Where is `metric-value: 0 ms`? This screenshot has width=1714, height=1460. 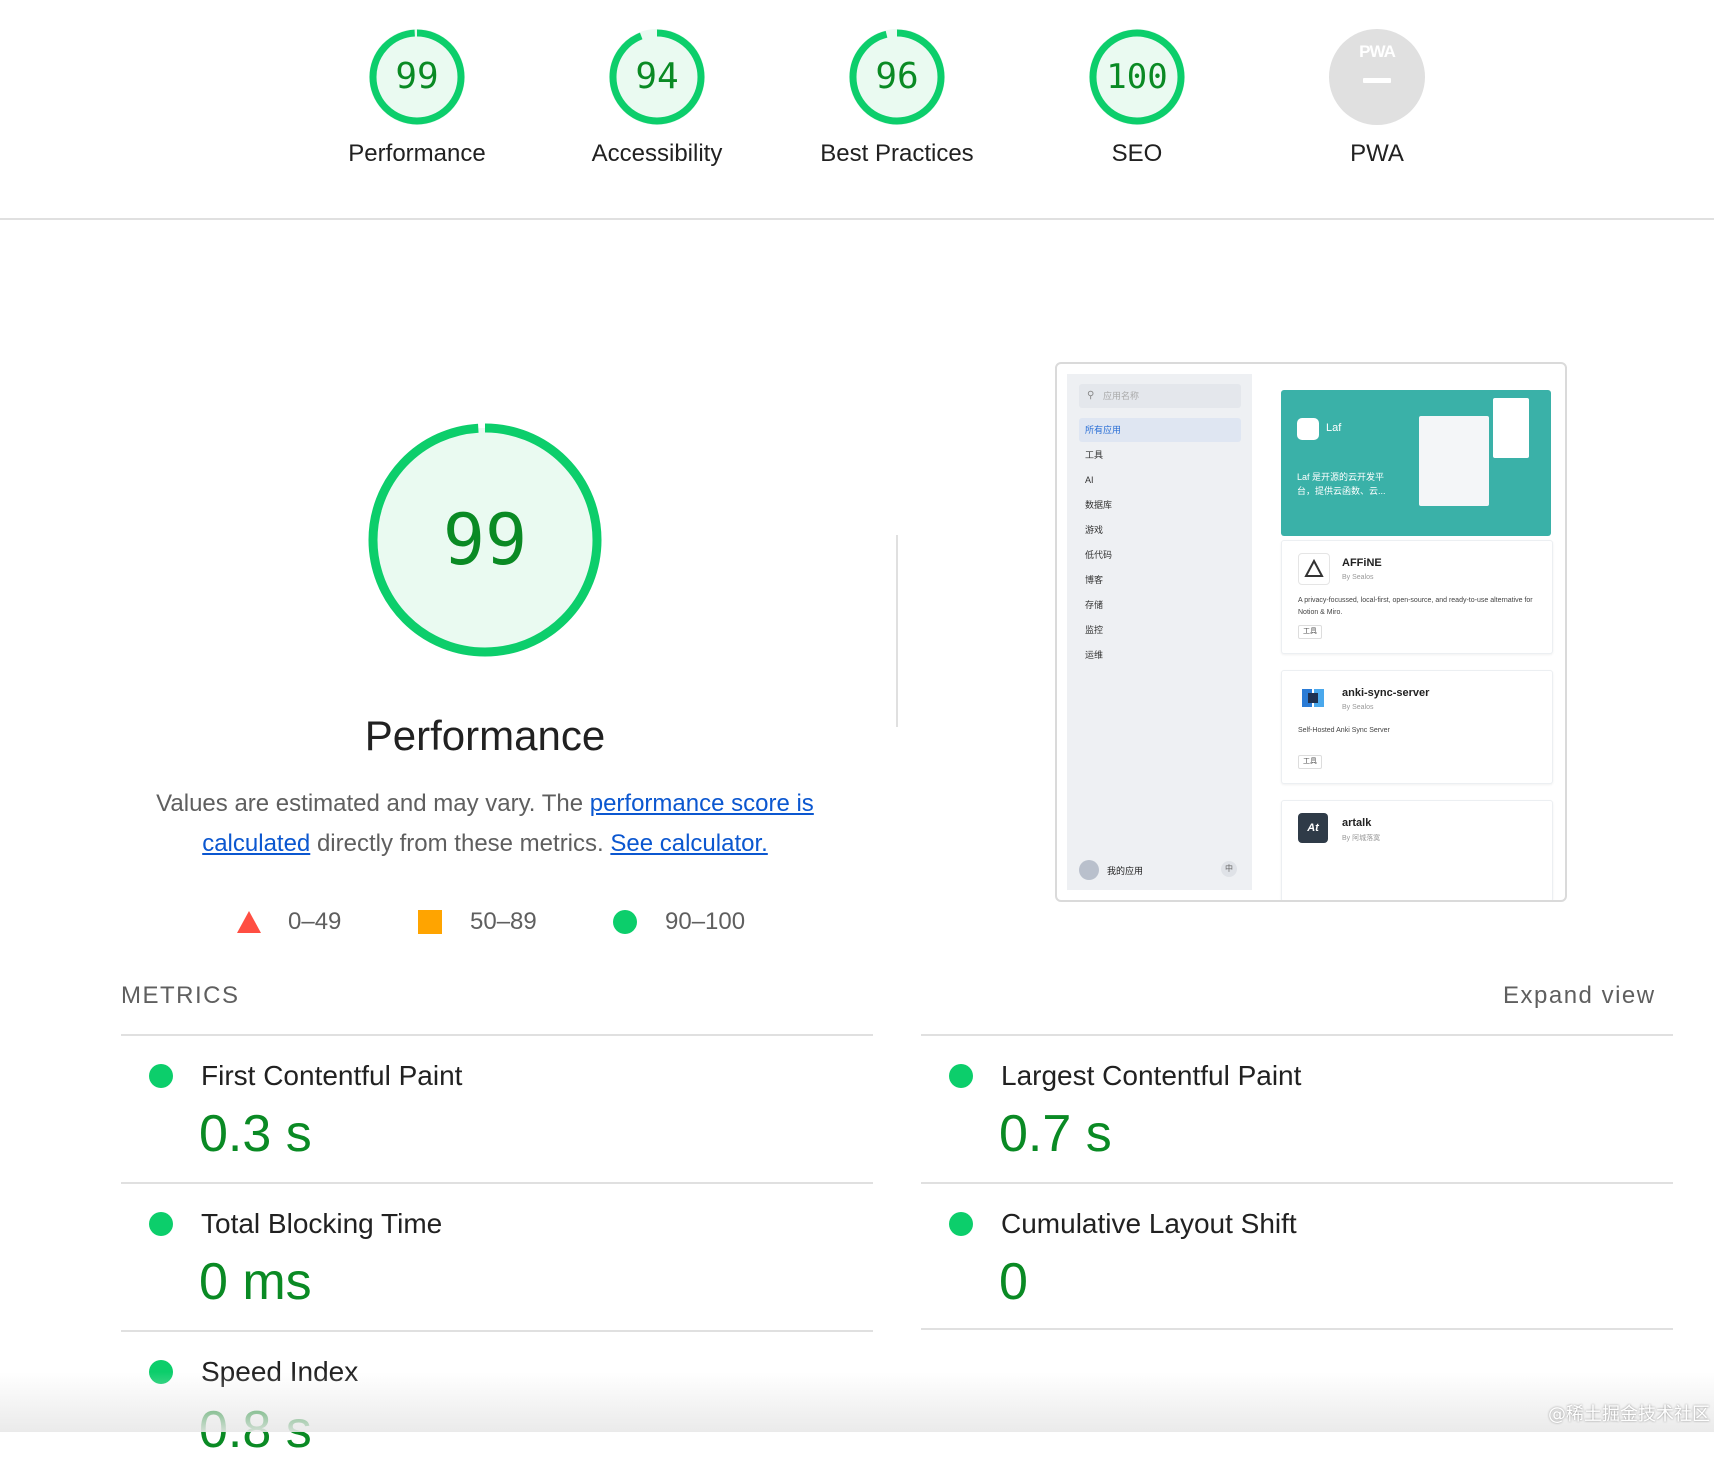
metric-value: 0 ms is located at coordinates (255, 1282).